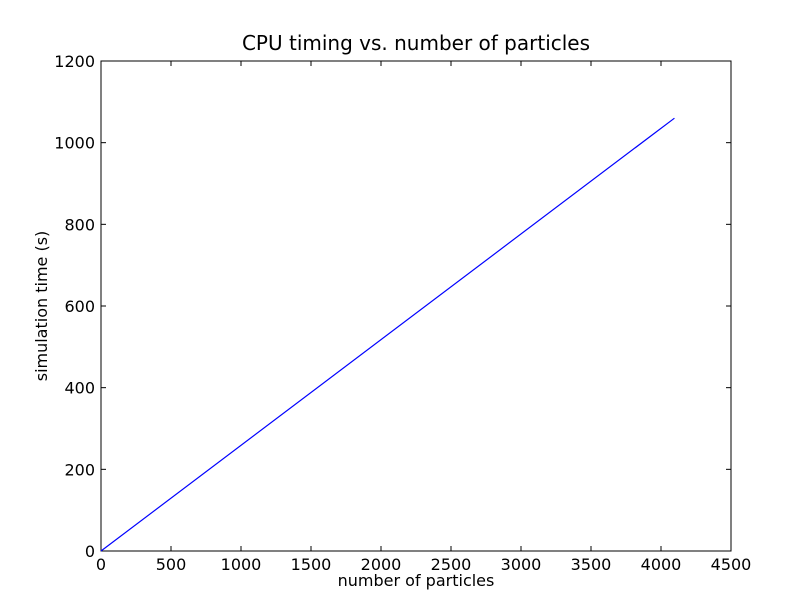 Image resolution: width=812 pixels, height=612 pixels. Describe the element at coordinates (79, 306) in the screenshot. I see `y-tick-label: 600` at that location.